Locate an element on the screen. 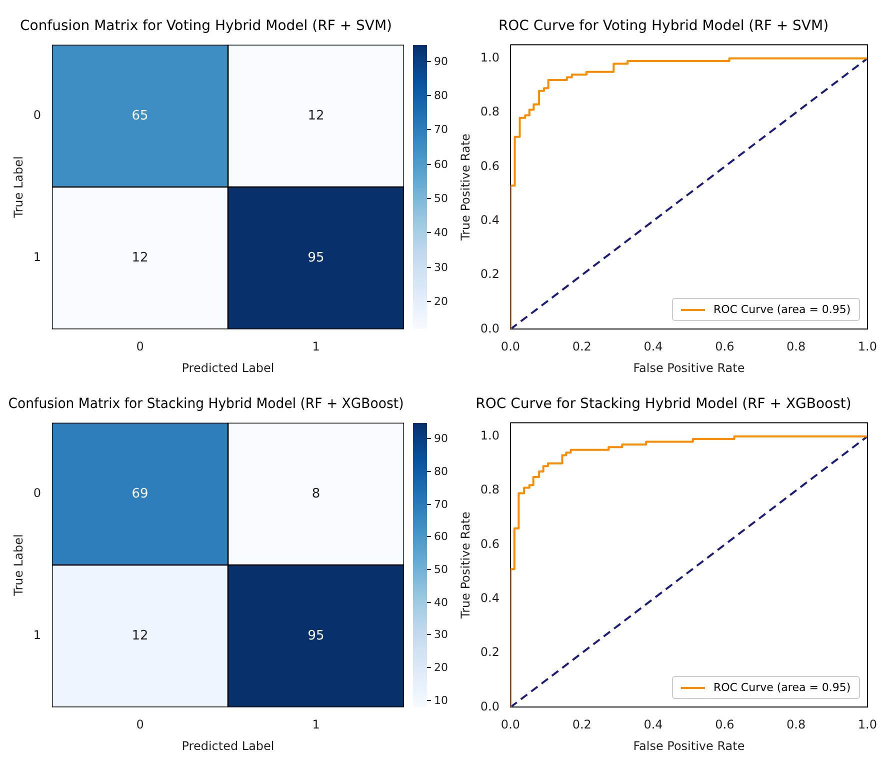  color-bar-label: 10 is located at coordinates (441, 701).